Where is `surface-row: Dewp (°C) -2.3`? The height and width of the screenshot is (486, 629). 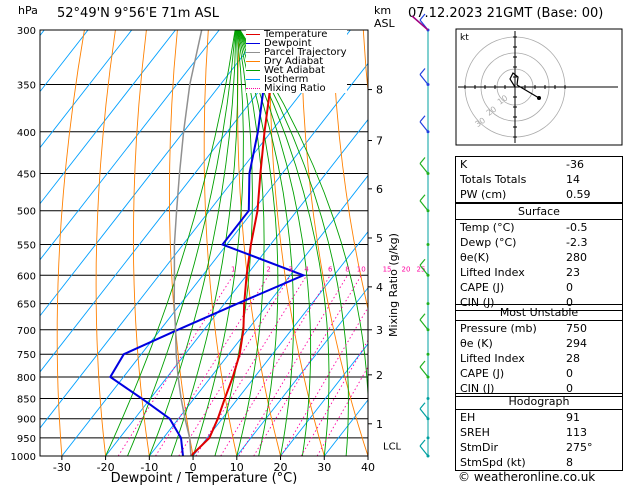
surface-row: Dewp (°C) -2.3 is located at coordinates (539, 242).